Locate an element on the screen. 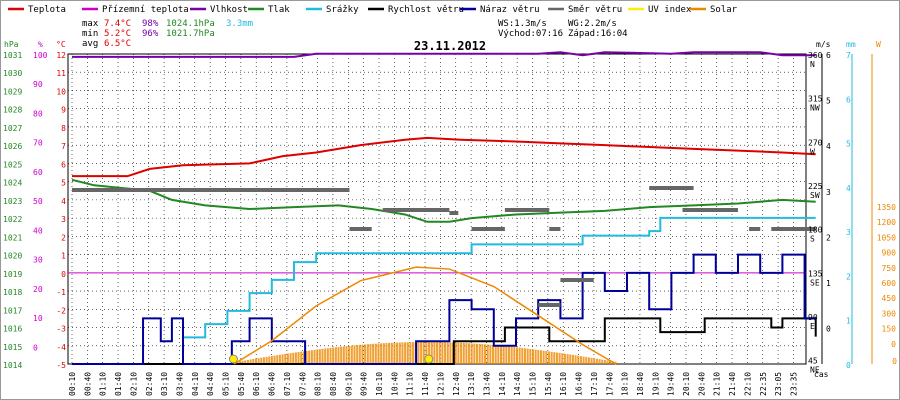  axis-tick-x: 09:10 is located at coordinates (348, 384).